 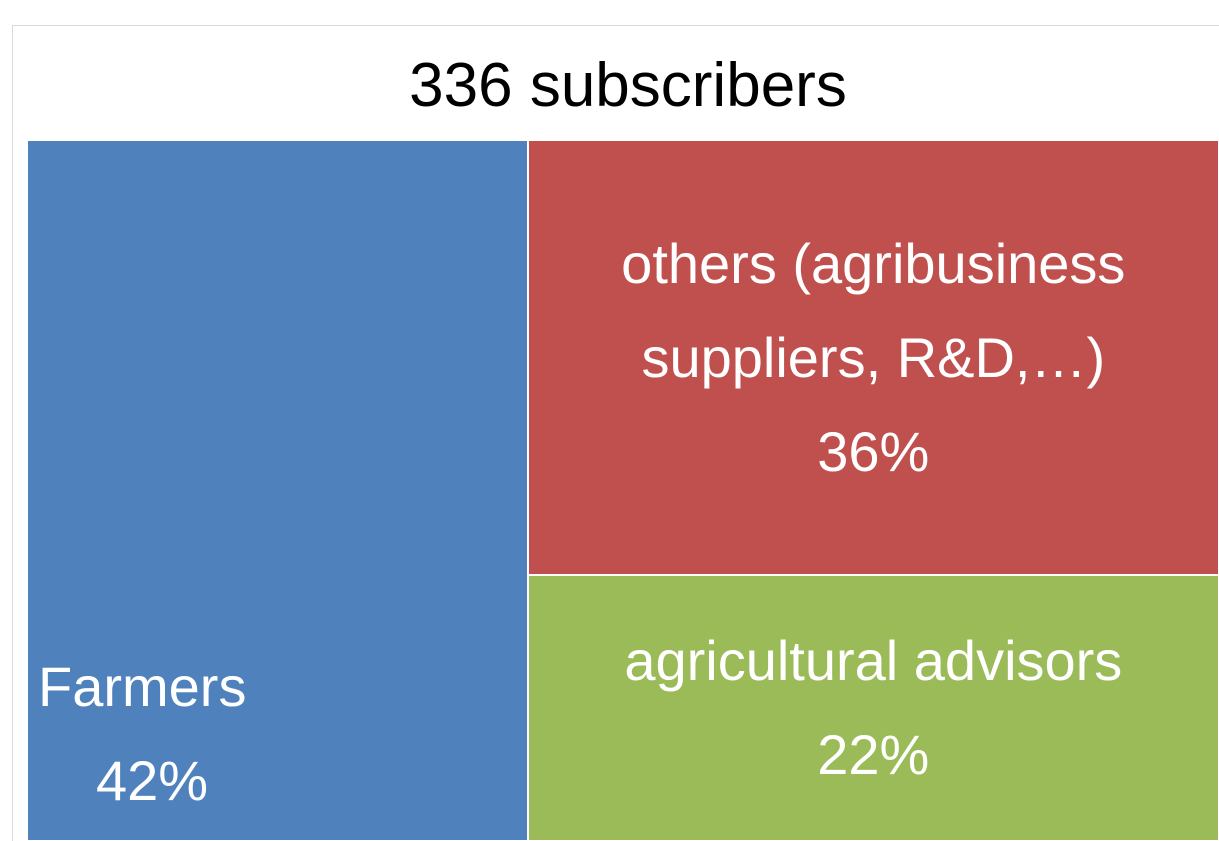 What do you see at coordinates (152, 780) in the screenshot?
I see `value-label: 42%` at bounding box center [152, 780].